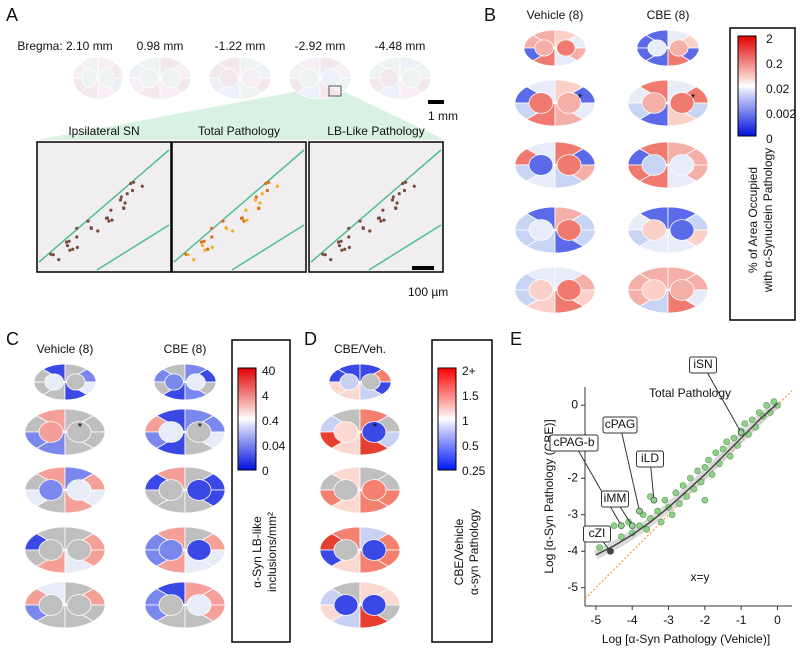  Describe the element at coordinates (702, 364) in the screenshot. I see `annotation-label: iSN` at that location.